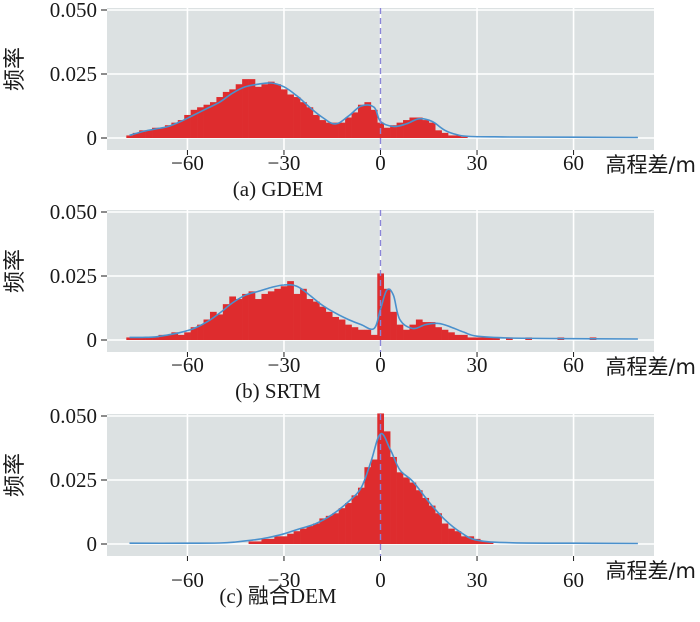  What do you see at coordinates (278, 596) in the screenshot?
I see `panel-caption: (c) 融合DEM` at bounding box center [278, 596].